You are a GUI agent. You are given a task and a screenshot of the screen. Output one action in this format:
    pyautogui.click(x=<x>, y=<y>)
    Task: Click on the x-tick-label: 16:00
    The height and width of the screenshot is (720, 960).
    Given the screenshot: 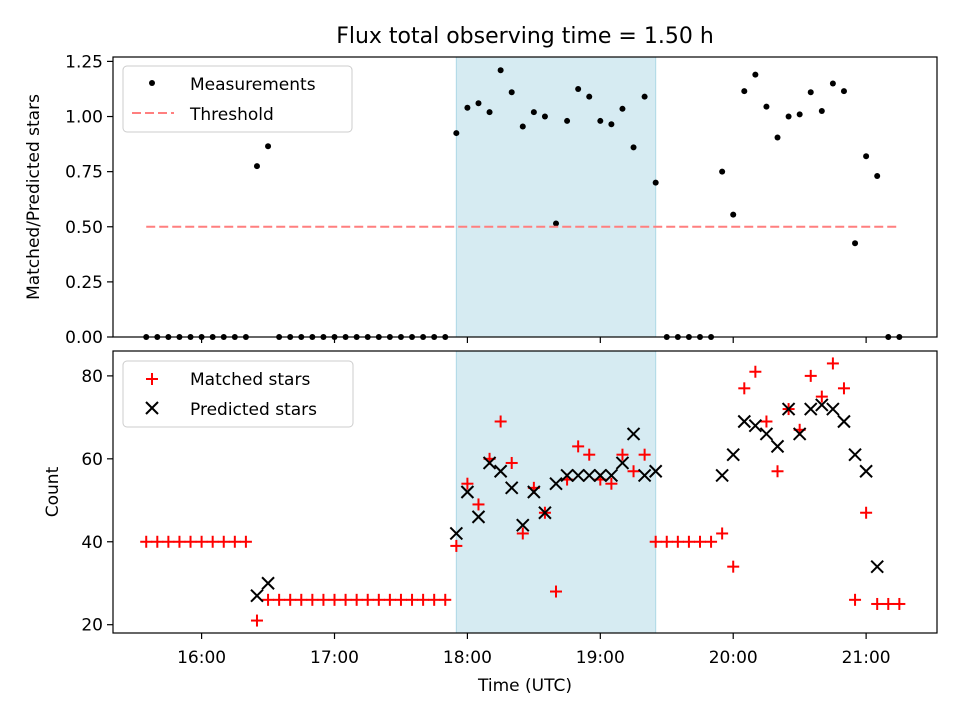 What is the action you would take?
    pyautogui.click(x=201, y=658)
    